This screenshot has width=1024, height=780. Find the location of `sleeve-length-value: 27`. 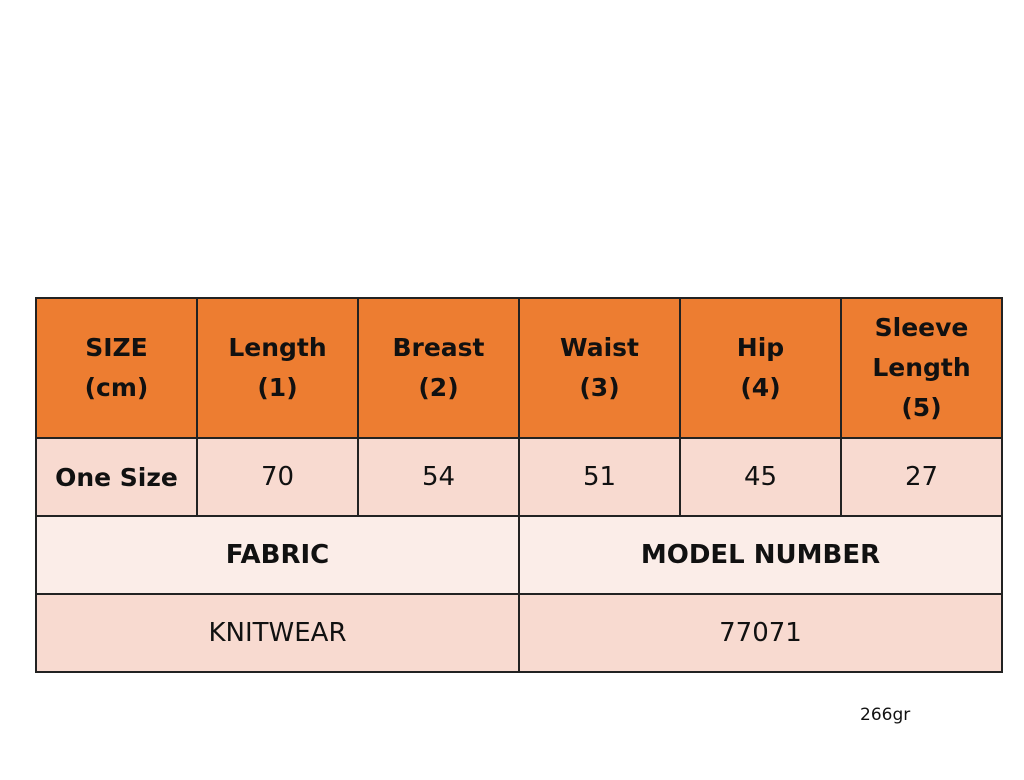

sleeve-length-value: 27 is located at coordinates (921, 477).